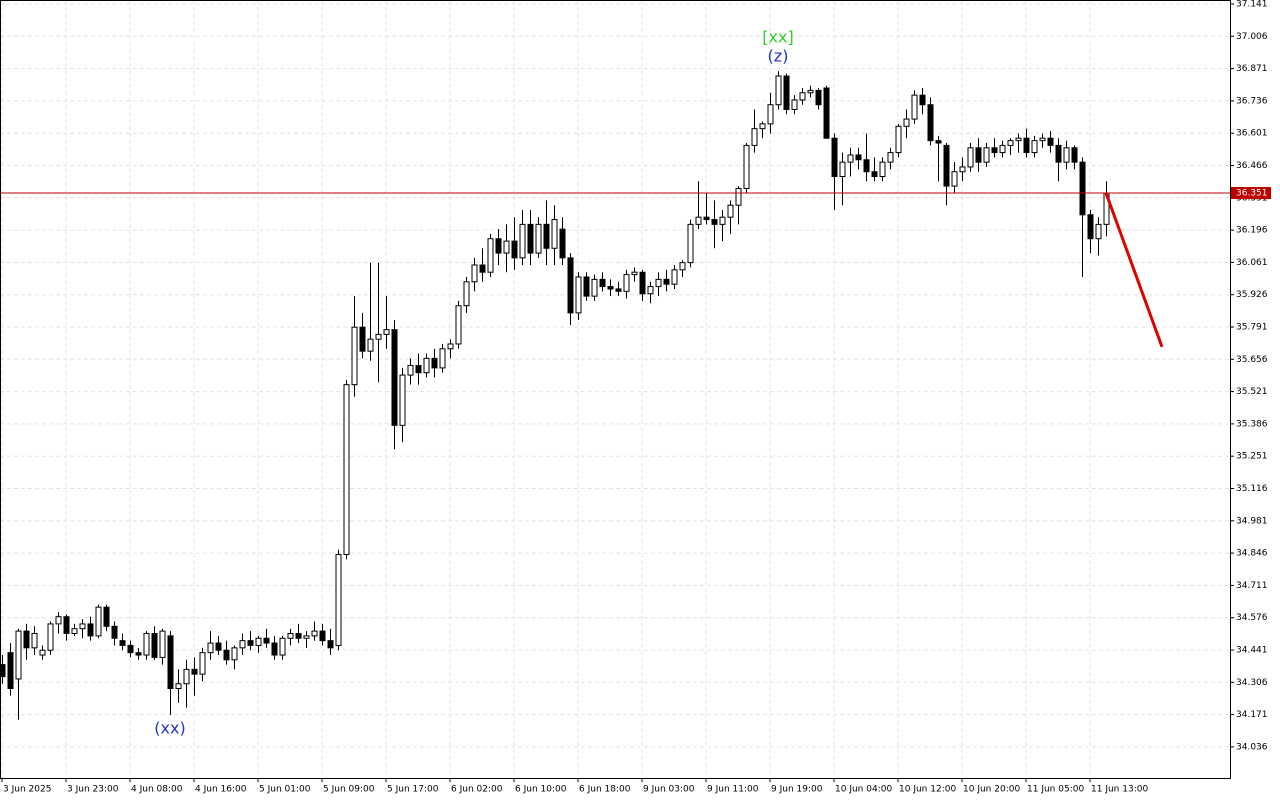 This screenshot has height=800, width=1280. What do you see at coordinates (605, 790) in the screenshot?
I see `x-tick-label: 6 Jun 18:00` at bounding box center [605, 790].